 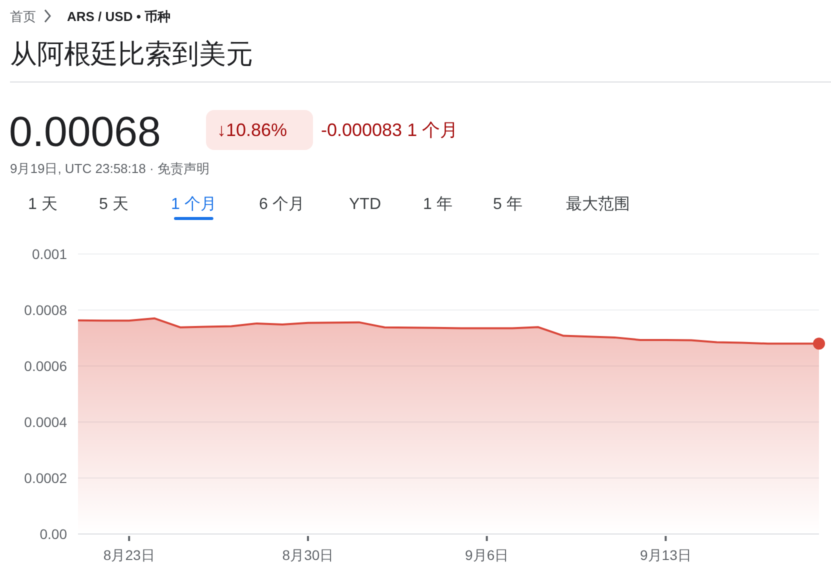 What do you see at coordinates (119, 16) in the screenshot?
I see `text: ARS / USD • 币种` at bounding box center [119, 16].